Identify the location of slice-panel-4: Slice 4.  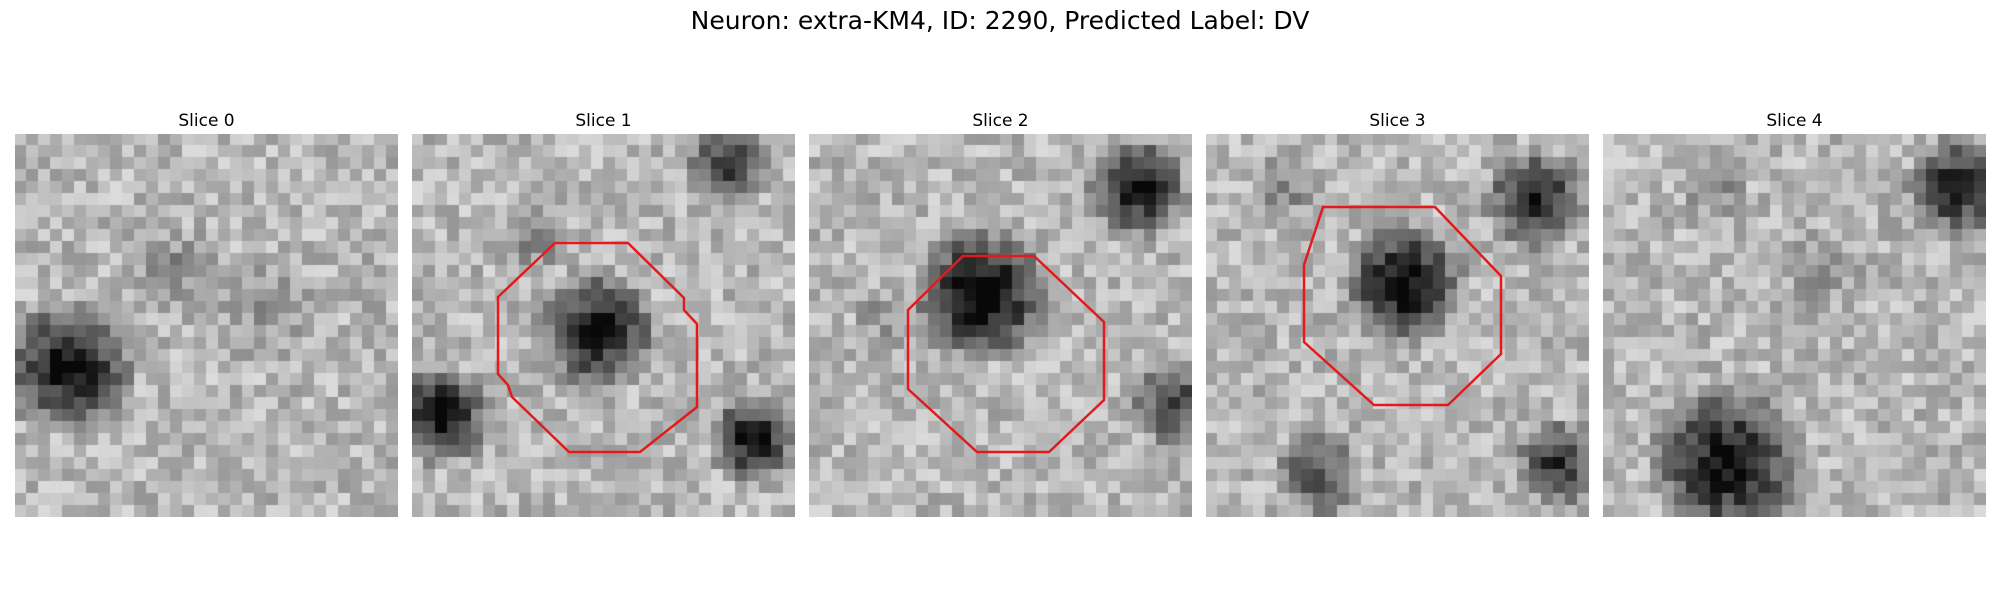
(1794, 312).